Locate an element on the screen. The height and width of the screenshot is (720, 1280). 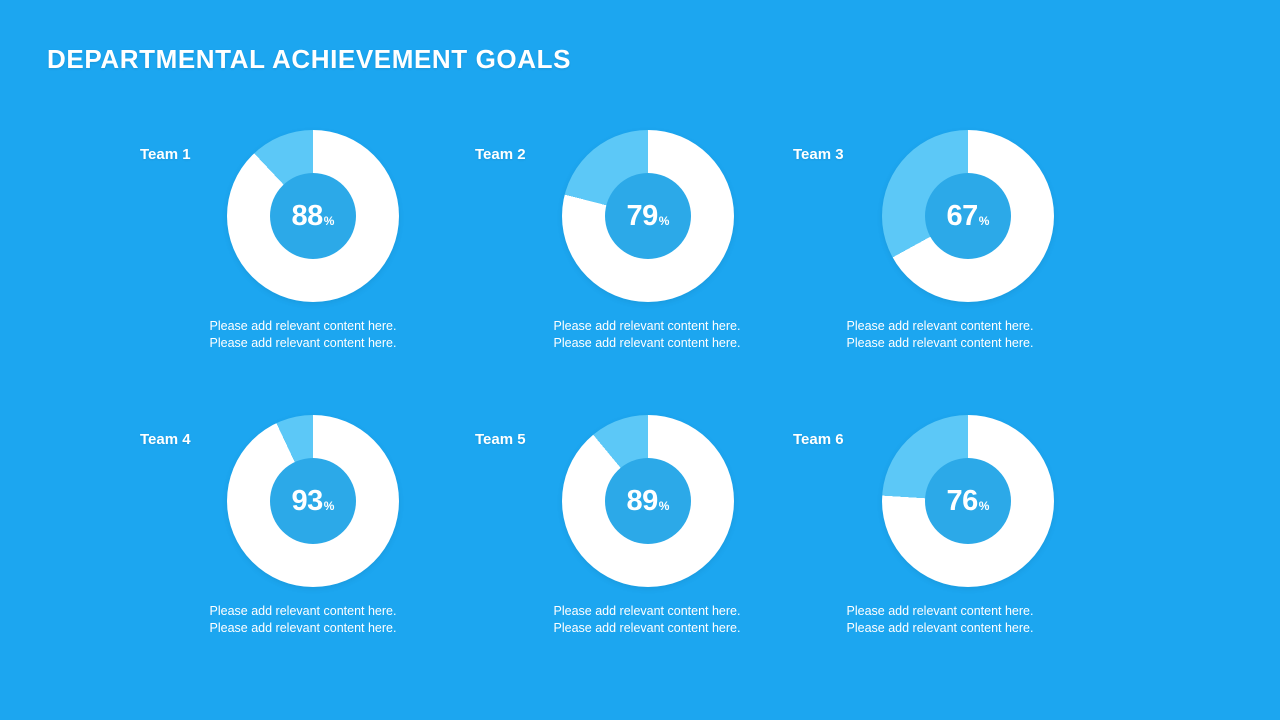
donut-chart-team-2: 79 % is located at coordinates (648, 216).